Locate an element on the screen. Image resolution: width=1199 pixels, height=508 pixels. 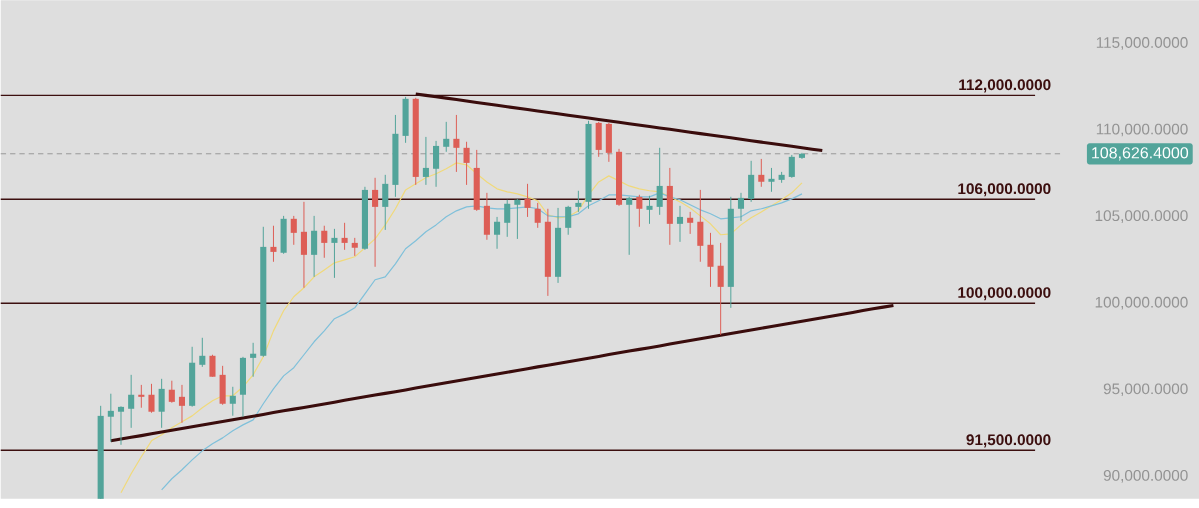
y-tick-label: 95,000.0000 is located at coordinates (1145, 390).